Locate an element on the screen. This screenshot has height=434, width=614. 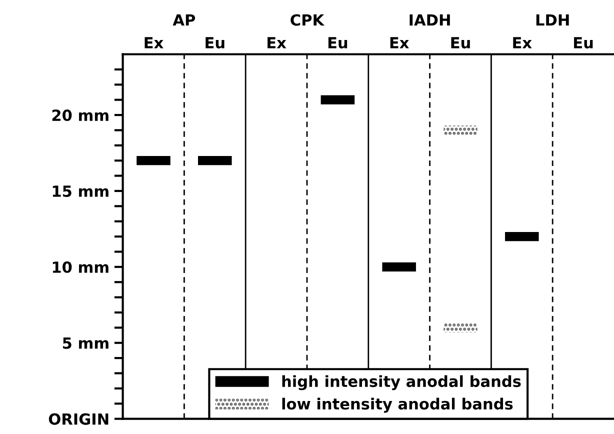
text: IADH is located at coordinates (430, 20).